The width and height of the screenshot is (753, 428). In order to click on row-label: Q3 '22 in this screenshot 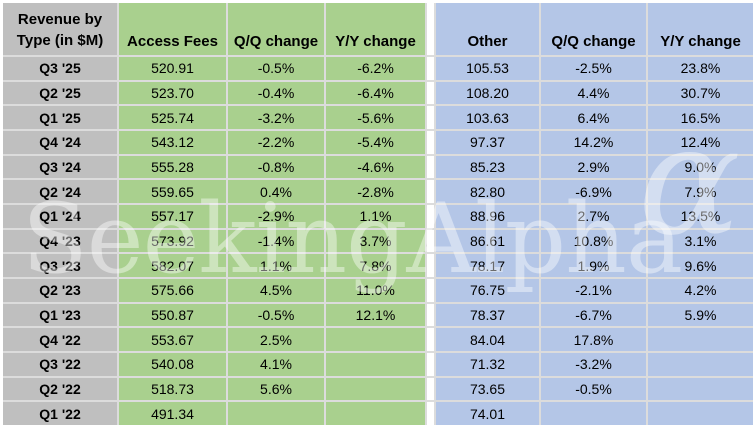, I will do `click(60, 364)`.